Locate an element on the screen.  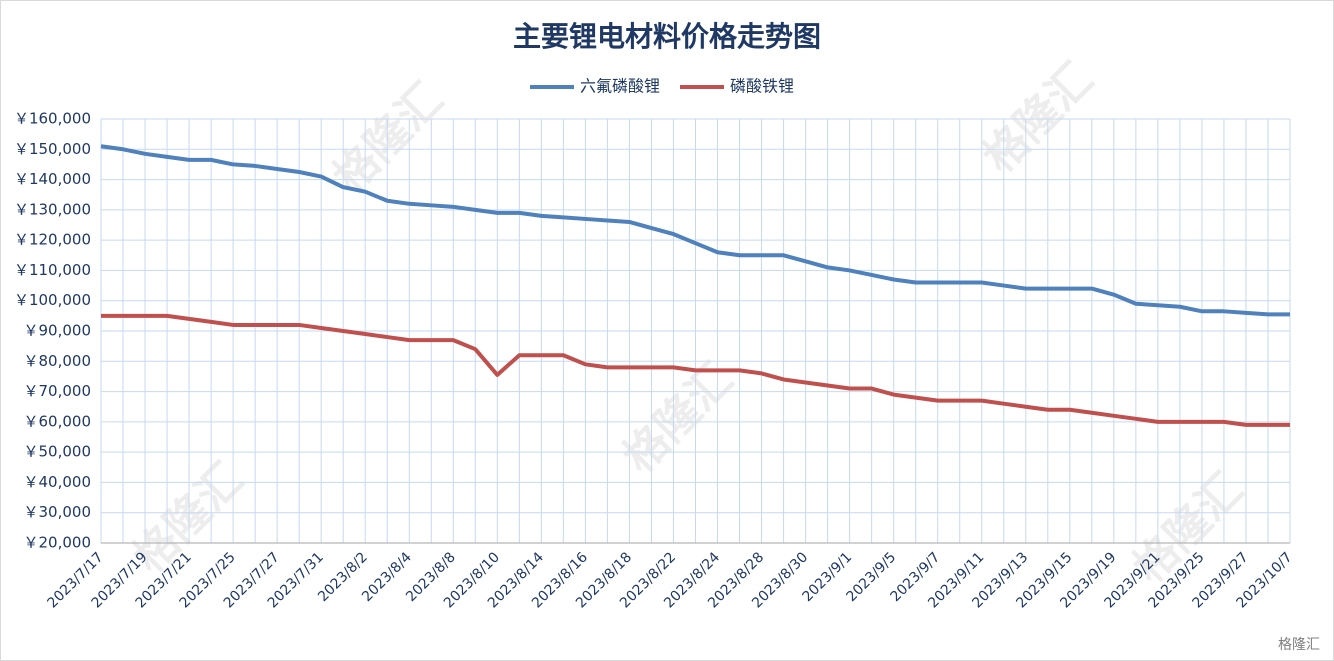
y-tick-label: ￥90,000 is located at coordinates (58, 331).